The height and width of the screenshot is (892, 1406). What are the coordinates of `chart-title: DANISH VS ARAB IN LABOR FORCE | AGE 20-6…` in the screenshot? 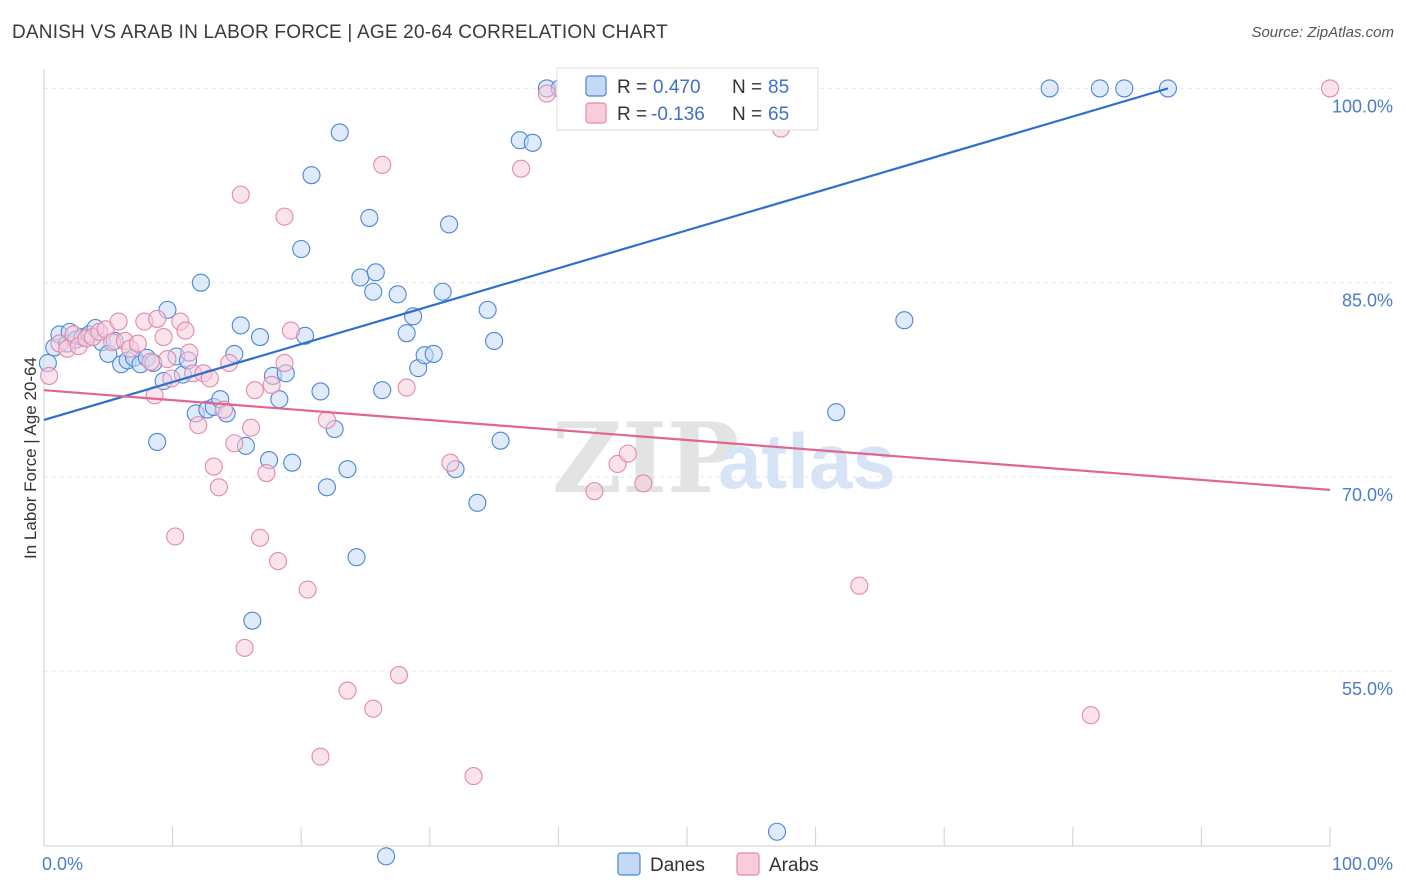 It's located at (340, 32).